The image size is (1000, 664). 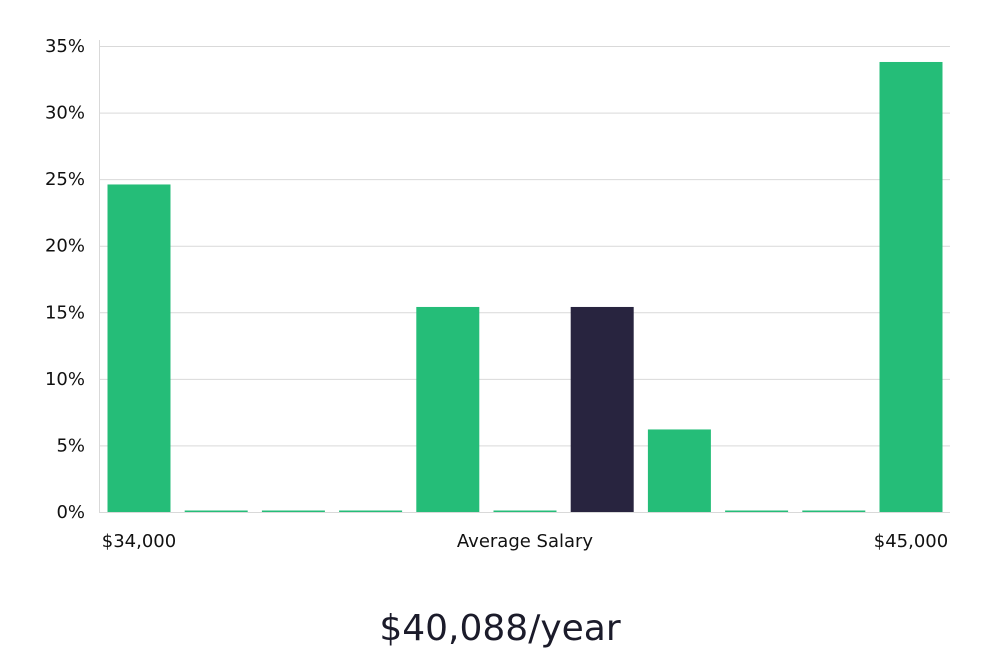 I want to click on y-tick-labels: 0% 5% 10% 15% 20% 25% 30% 35%, so click(x=65, y=279).